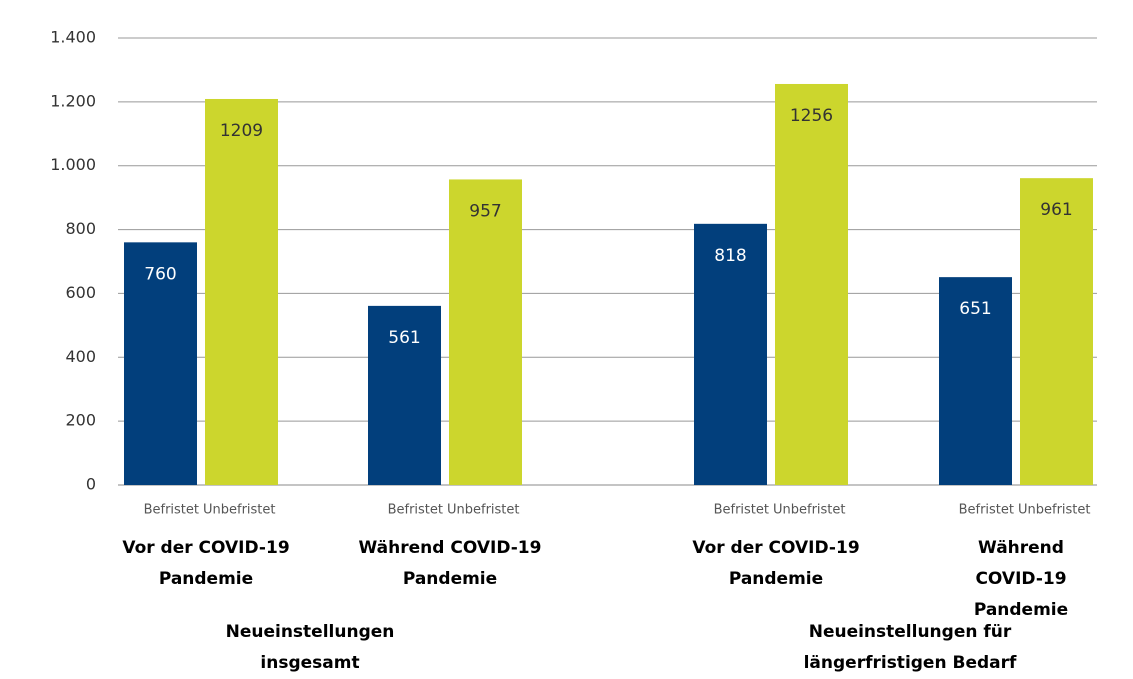 Image resolution: width=1133 pixels, height=679 pixels. I want to click on y-tick-label: 800, so click(80, 228).